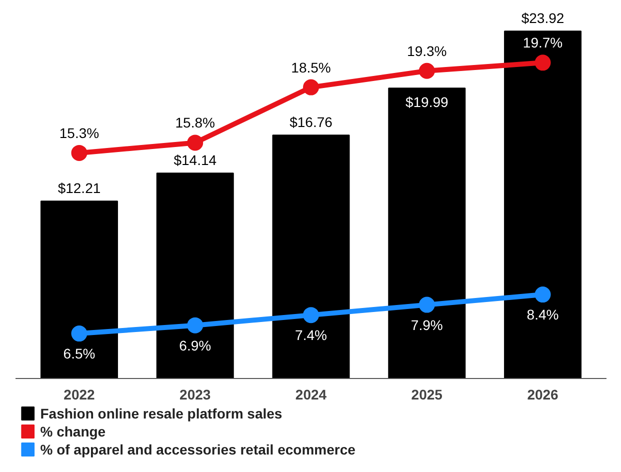 This screenshot has height=472, width=621. I want to click on data-label: $16.76, so click(311, 122).